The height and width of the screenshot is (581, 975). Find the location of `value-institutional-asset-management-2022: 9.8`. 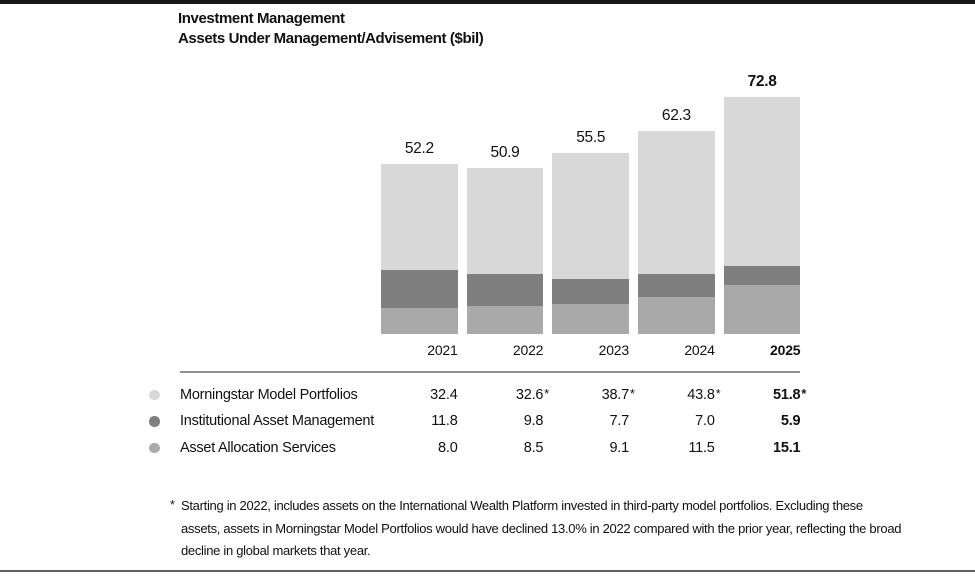

value-institutional-asset-management-2022: 9.8 is located at coordinates (533, 421).